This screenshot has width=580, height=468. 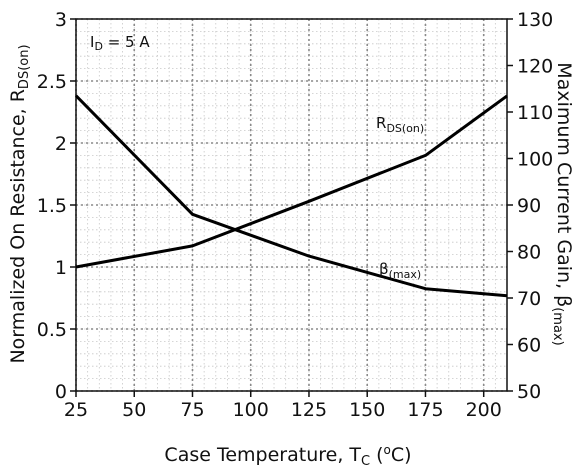 I want to click on y-right-tick-label: 100, so click(x=535, y=160).